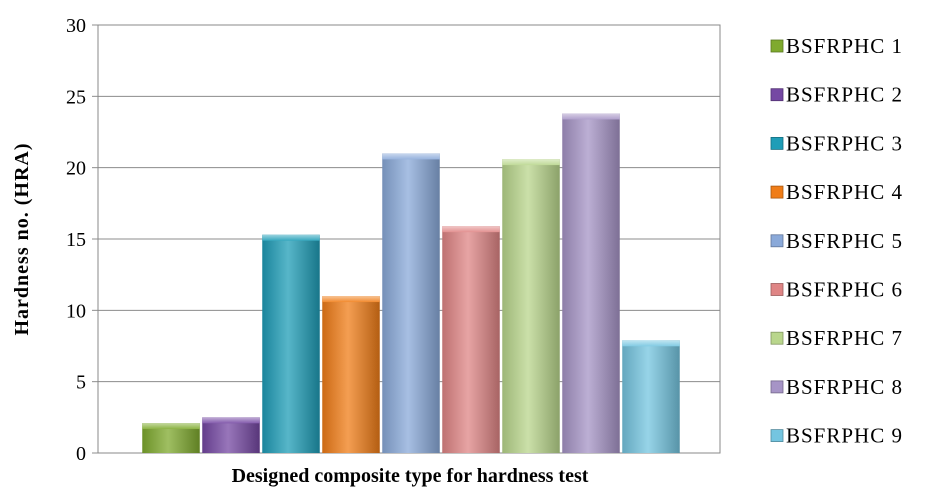 The image size is (938, 488). I want to click on y-tick-label: 0, so click(81, 454).